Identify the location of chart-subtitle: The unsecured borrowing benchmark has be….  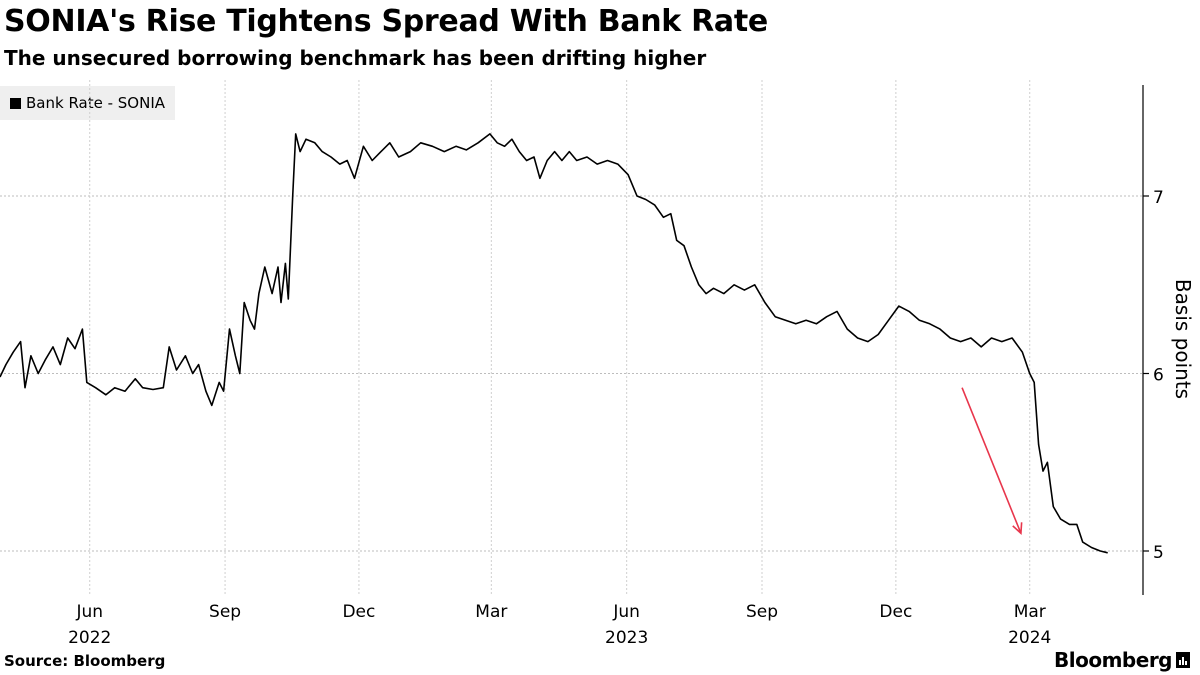
(355, 58).